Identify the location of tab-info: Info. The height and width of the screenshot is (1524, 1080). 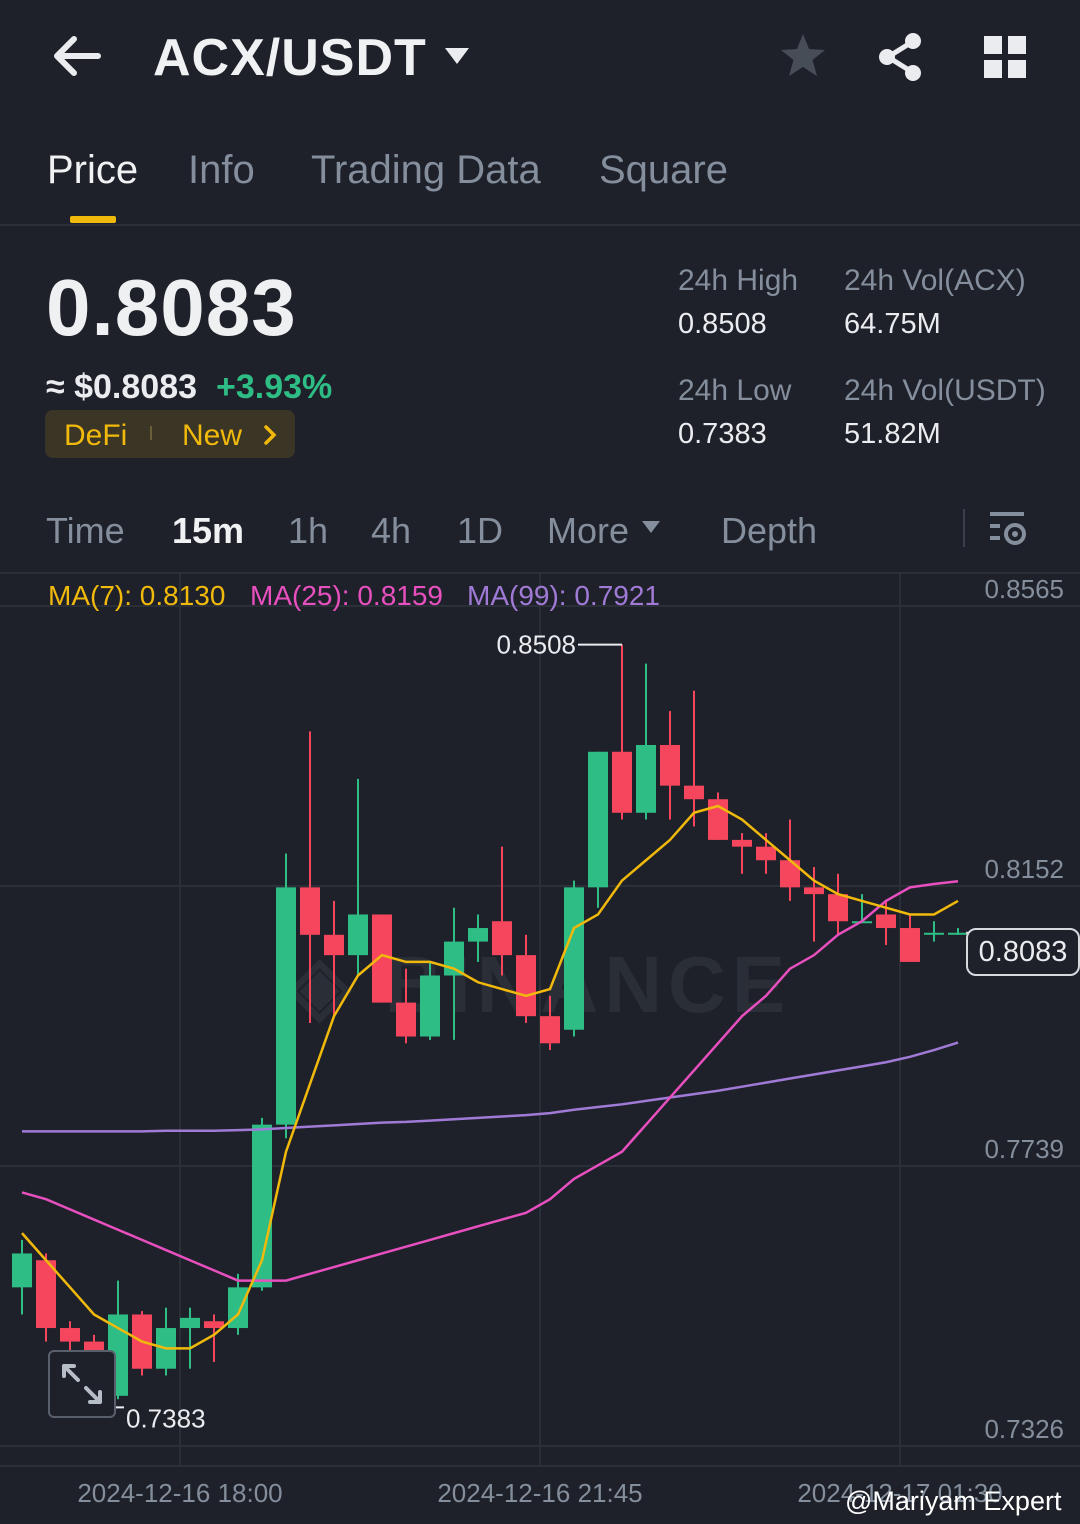
(221, 170).